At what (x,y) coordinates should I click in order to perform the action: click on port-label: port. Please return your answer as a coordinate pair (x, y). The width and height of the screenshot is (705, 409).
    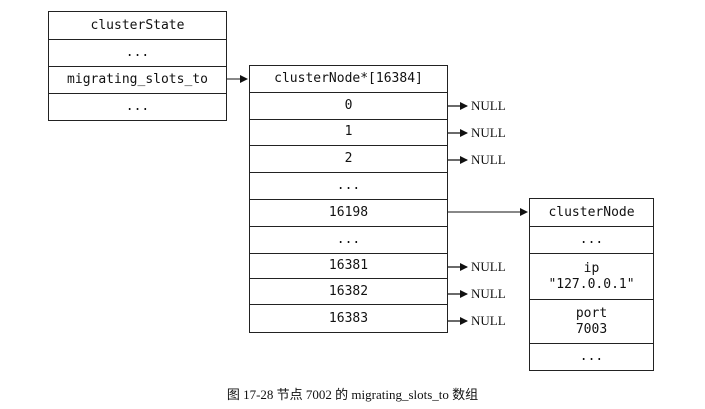
    Looking at the image, I should click on (591, 313).